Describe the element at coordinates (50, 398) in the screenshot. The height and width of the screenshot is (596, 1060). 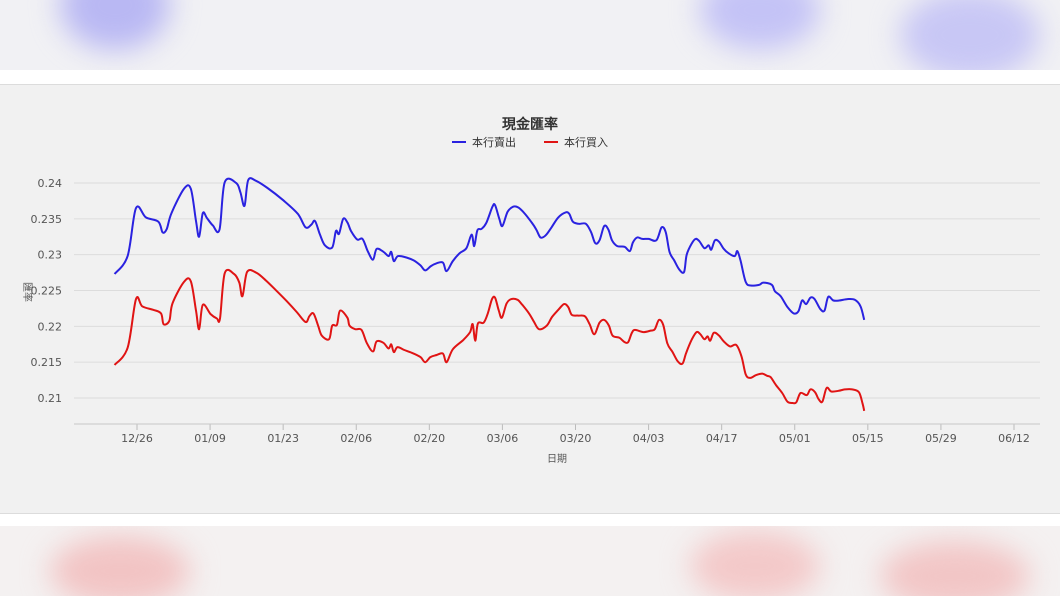
I see `y-tick-label: 0.21` at that location.